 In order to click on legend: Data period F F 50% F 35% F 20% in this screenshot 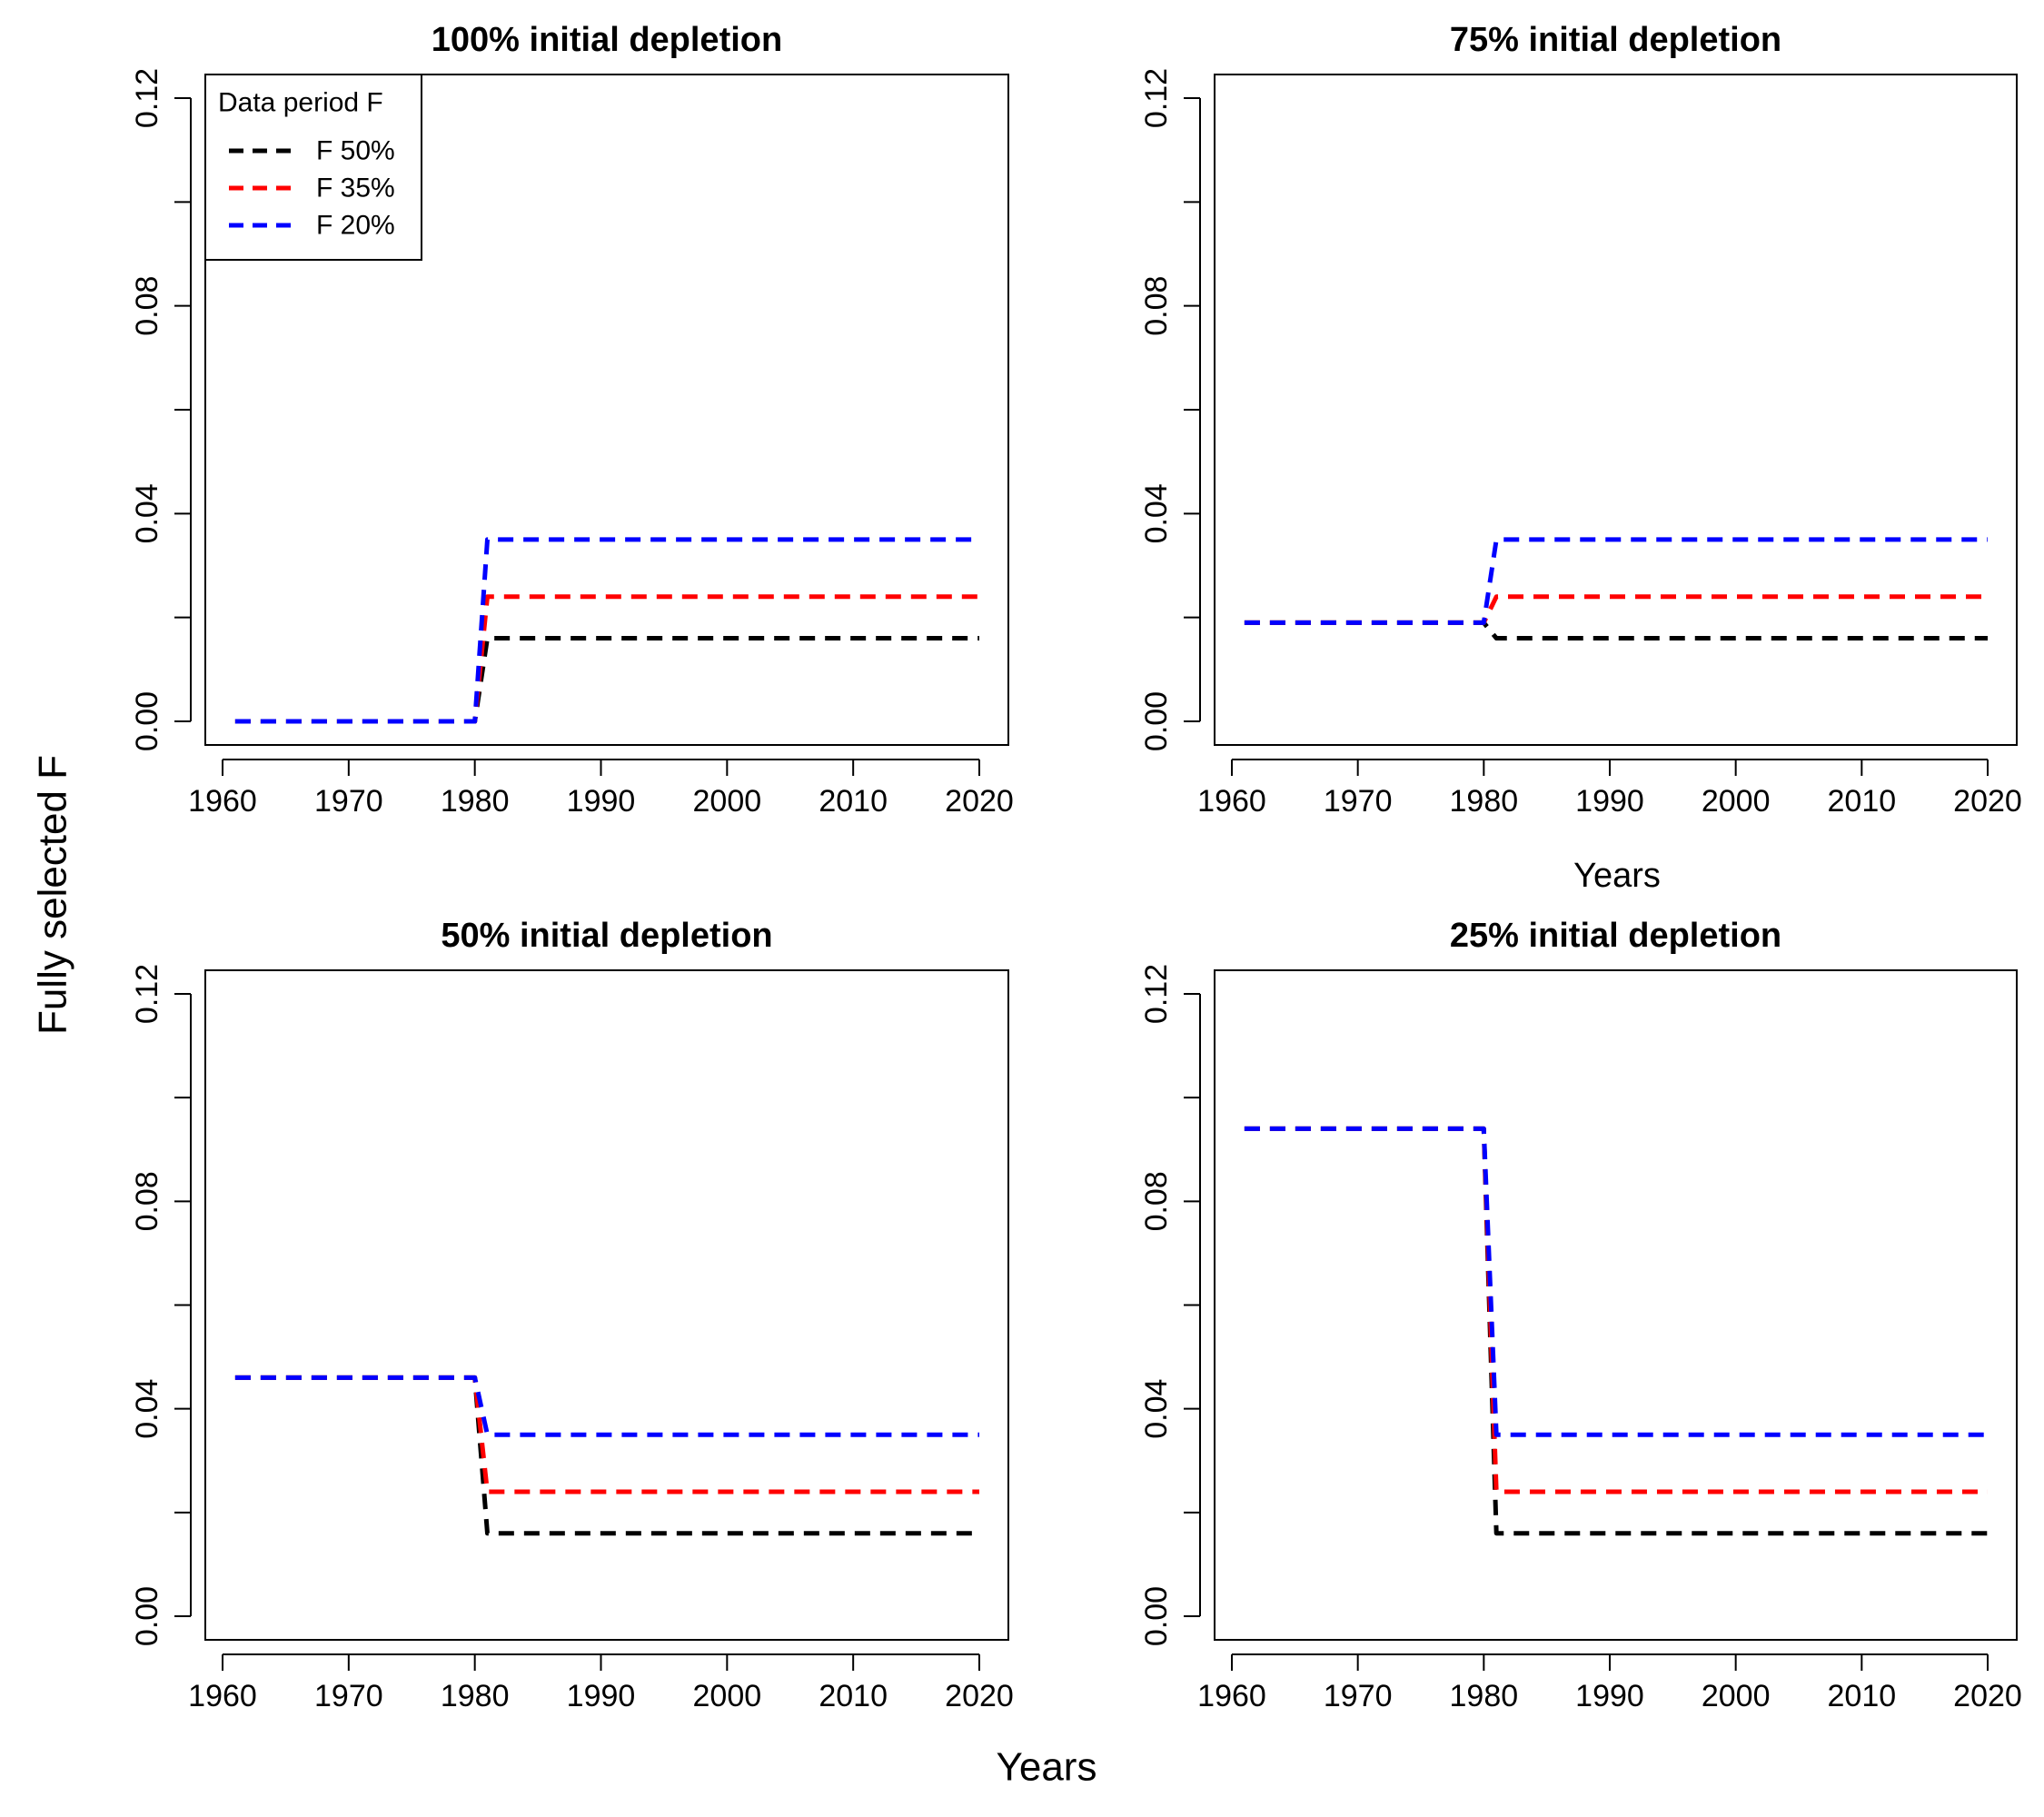, I will do `click(313, 167)`.